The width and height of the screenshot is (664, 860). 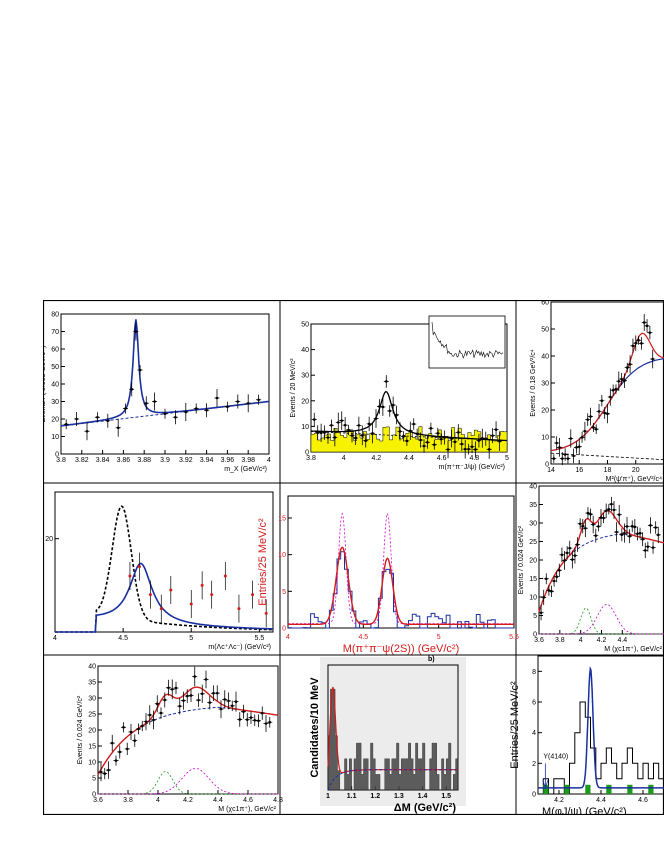 What do you see at coordinates (284, 592) in the screenshot?
I see `y-tick-label: 5` at bounding box center [284, 592].